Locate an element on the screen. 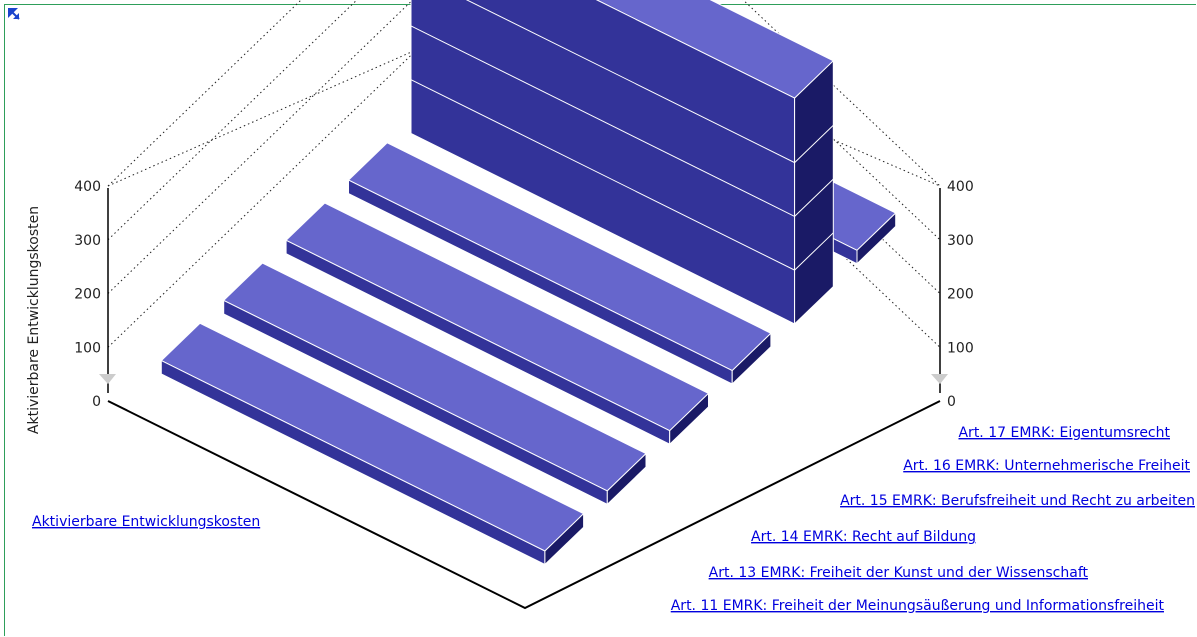 The width and height of the screenshot is (1197, 637). y-tick-right-400: 400 is located at coordinates (960, 187).